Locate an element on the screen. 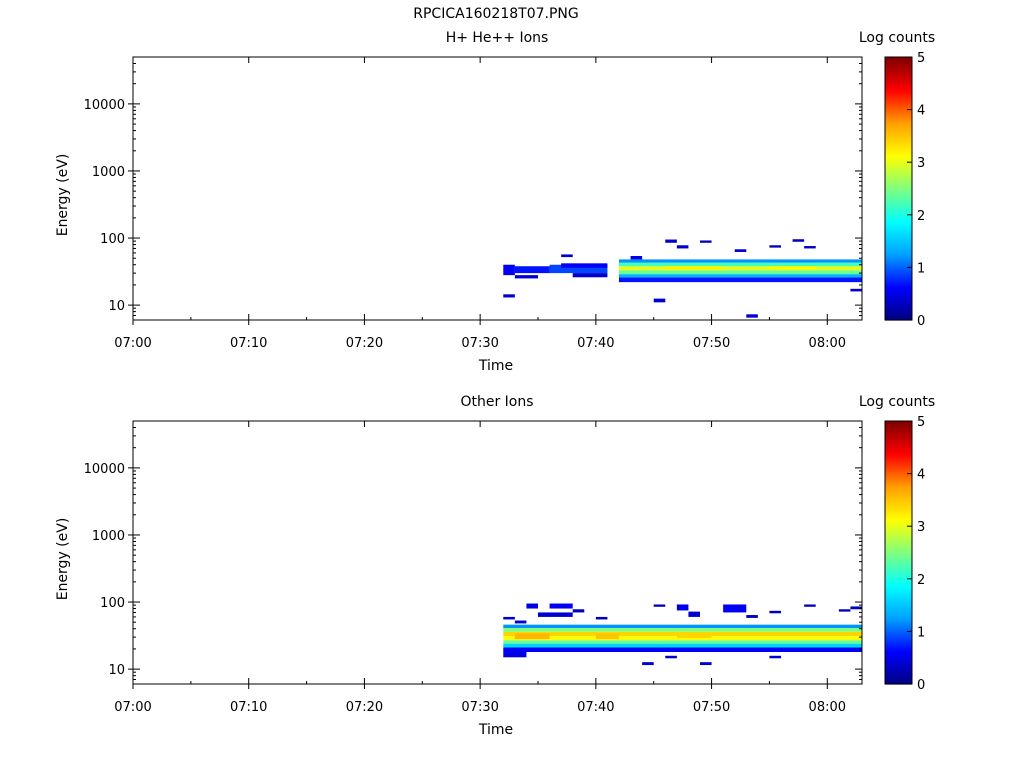  colorbar-tick-label: 2 is located at coordinates (921, 580).